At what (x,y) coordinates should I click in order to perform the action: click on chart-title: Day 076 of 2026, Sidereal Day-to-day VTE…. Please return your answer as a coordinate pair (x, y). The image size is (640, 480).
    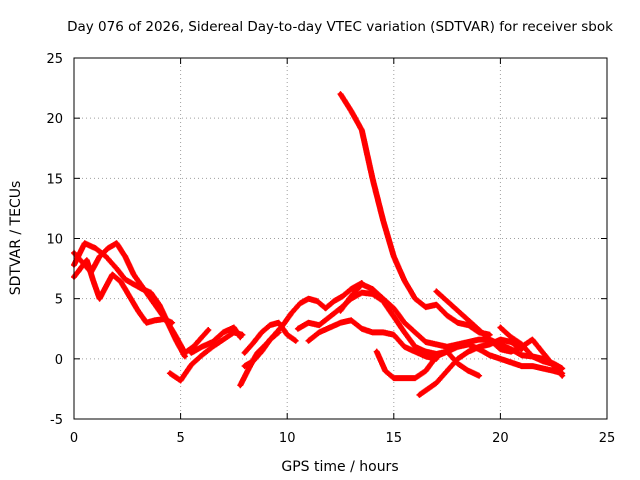
    Looking at the image, I should click on (340, 27).